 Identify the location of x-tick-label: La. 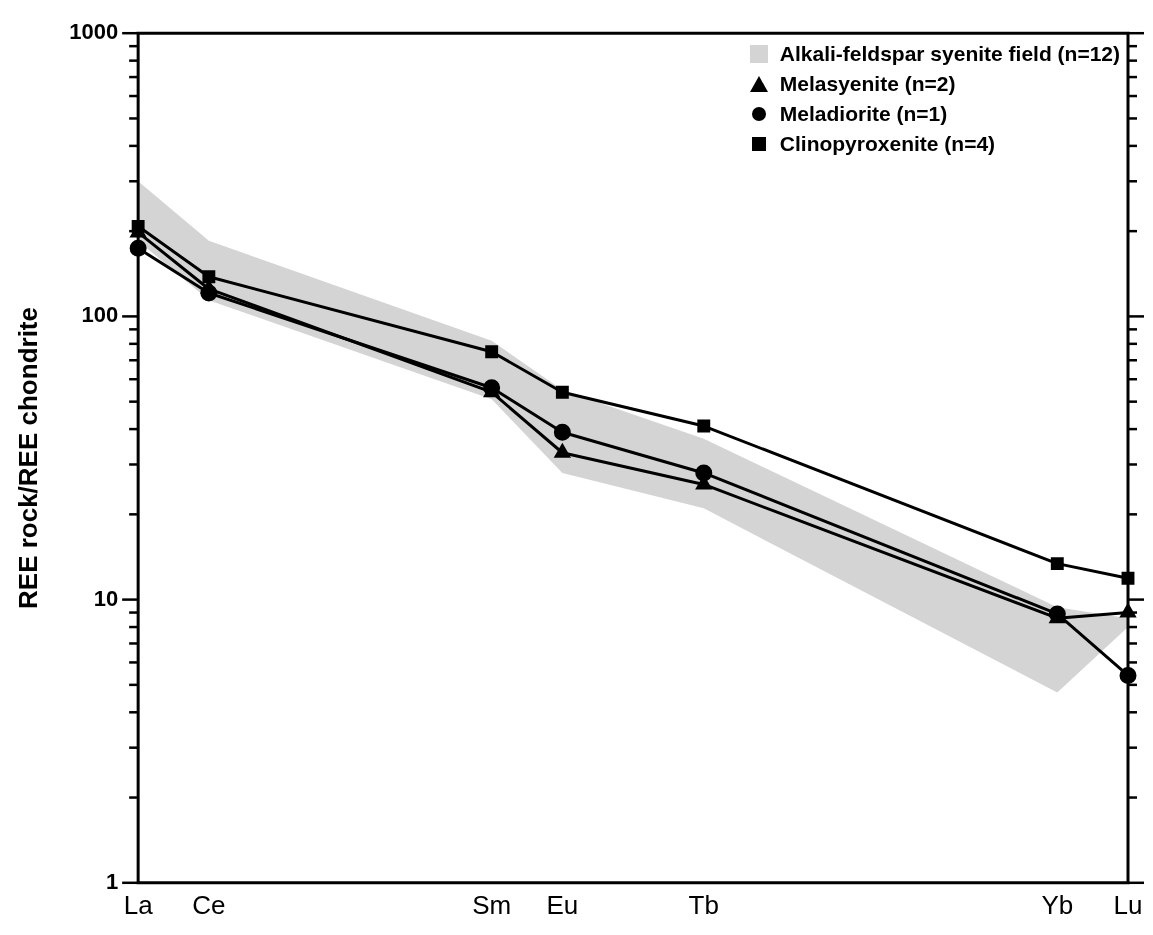
(138, 904).